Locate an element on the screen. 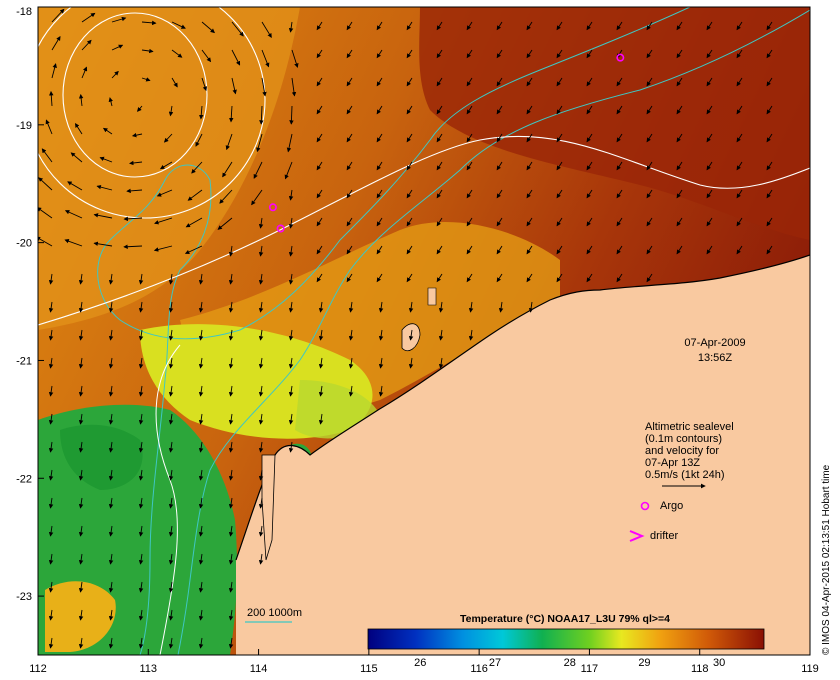  latitude-axis: -18 -19 -20 -21 -22 -23 is located at coordinates (30, 304).